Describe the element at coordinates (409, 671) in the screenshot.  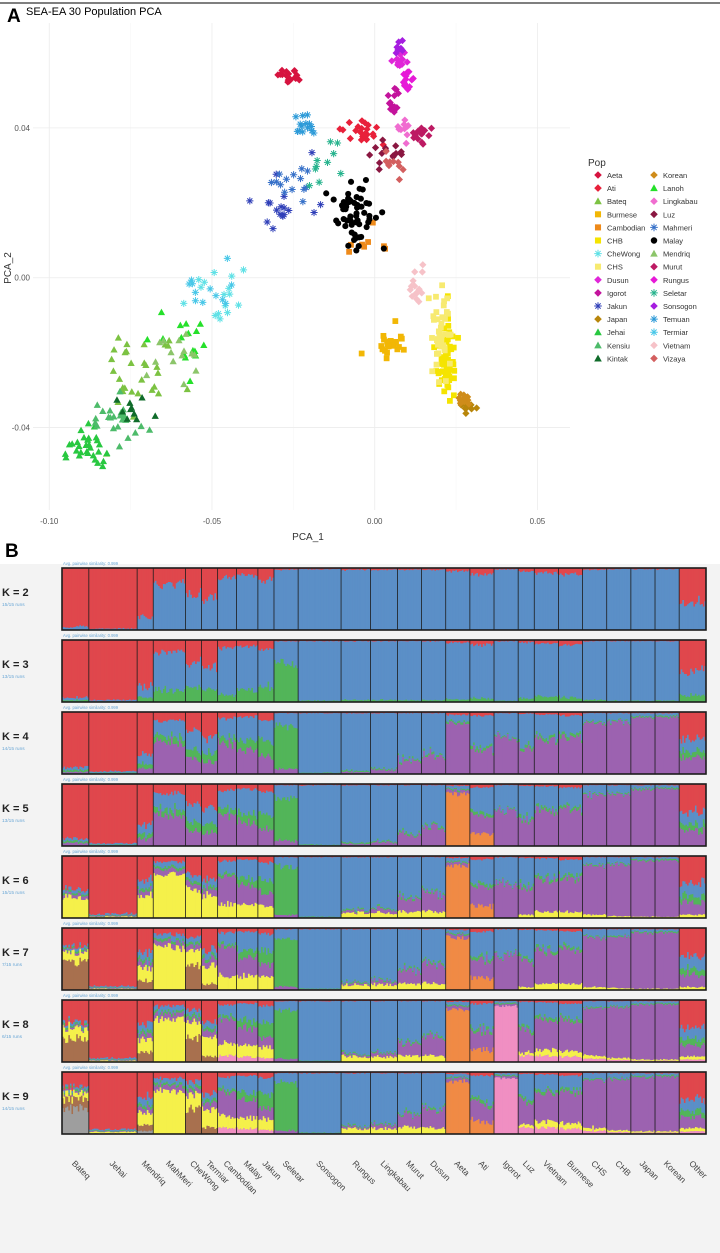
I see `bar-murut` at that location.